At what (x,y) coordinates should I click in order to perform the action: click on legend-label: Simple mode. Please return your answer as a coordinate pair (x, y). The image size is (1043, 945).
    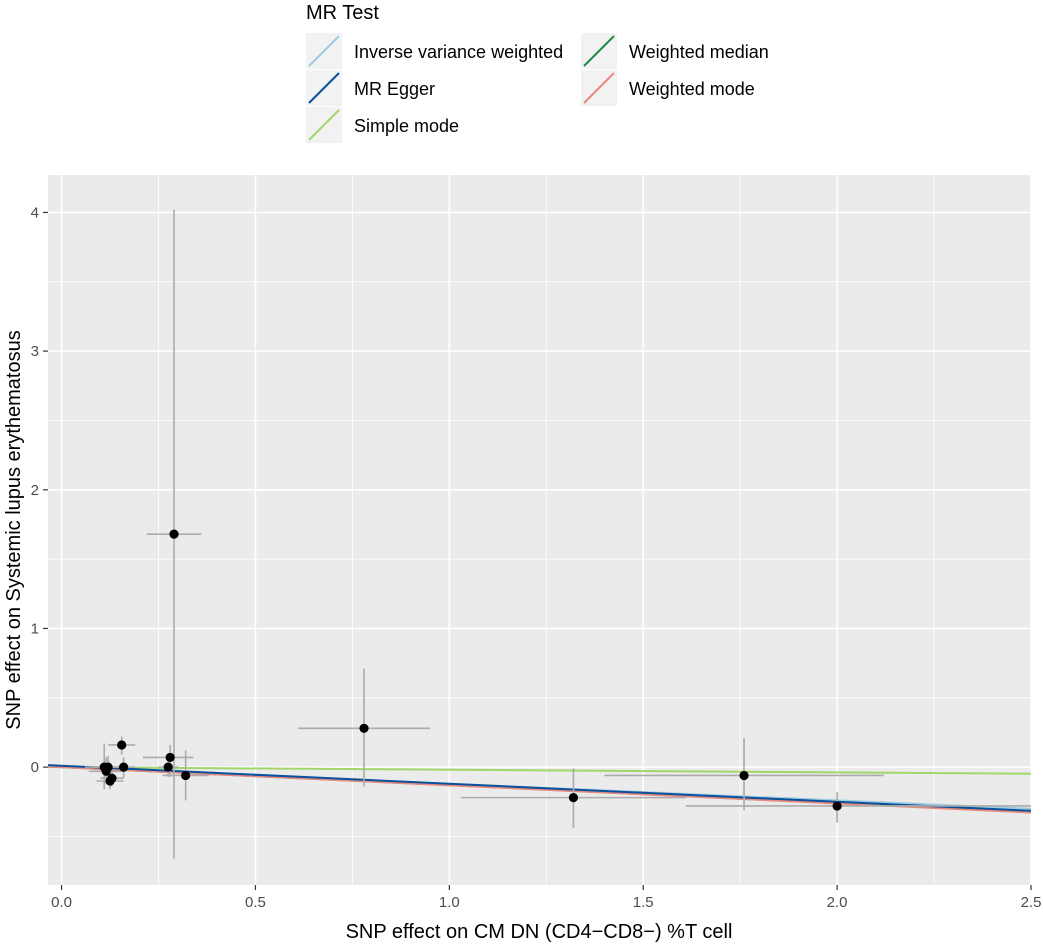
    Looking at the image, I should click on (406, 126).